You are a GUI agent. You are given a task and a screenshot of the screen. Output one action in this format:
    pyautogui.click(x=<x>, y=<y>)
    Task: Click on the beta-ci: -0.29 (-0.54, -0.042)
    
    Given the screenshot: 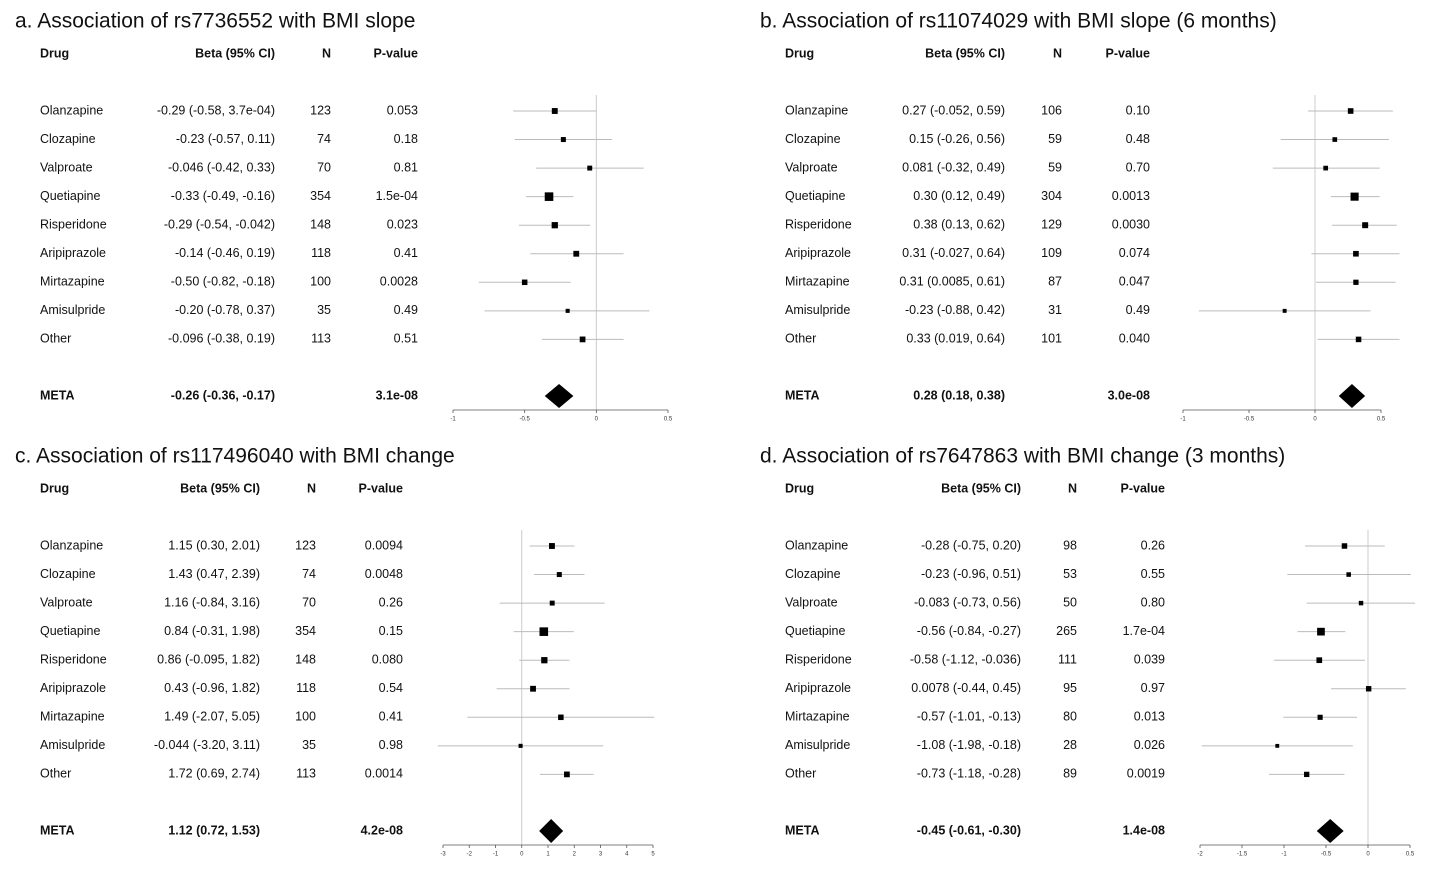 What is the action you would take?
    pyautogui.click(x=219, y=224)
    